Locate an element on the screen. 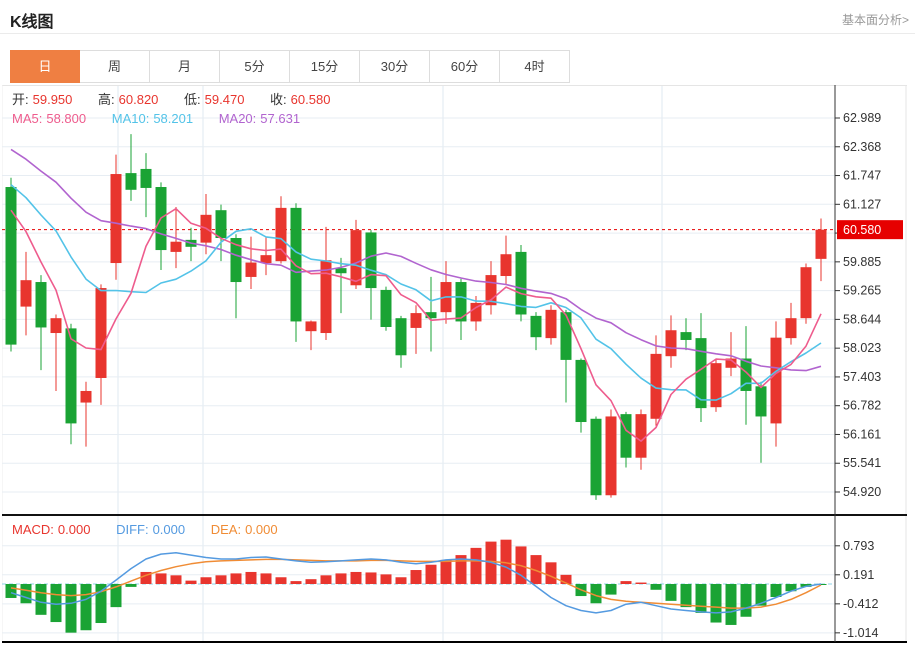  page-title: K线图 is located at coordinates (32, 22).